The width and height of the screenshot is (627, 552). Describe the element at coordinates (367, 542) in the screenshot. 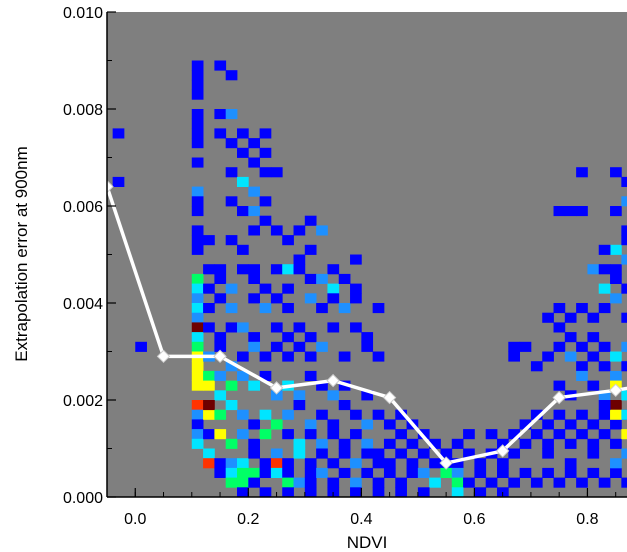

I see `x-axis-label: NDVI` at that location.